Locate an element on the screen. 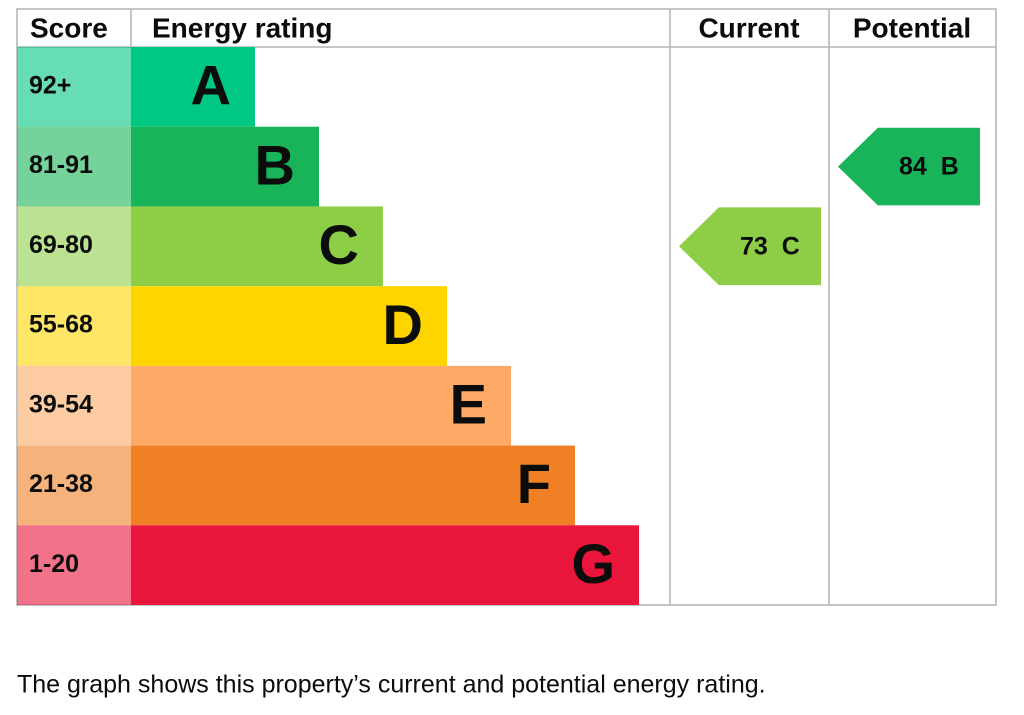 The height and width of the screenshot is (715, 1024). rating-letter: C is located at coordinates (339, 244).